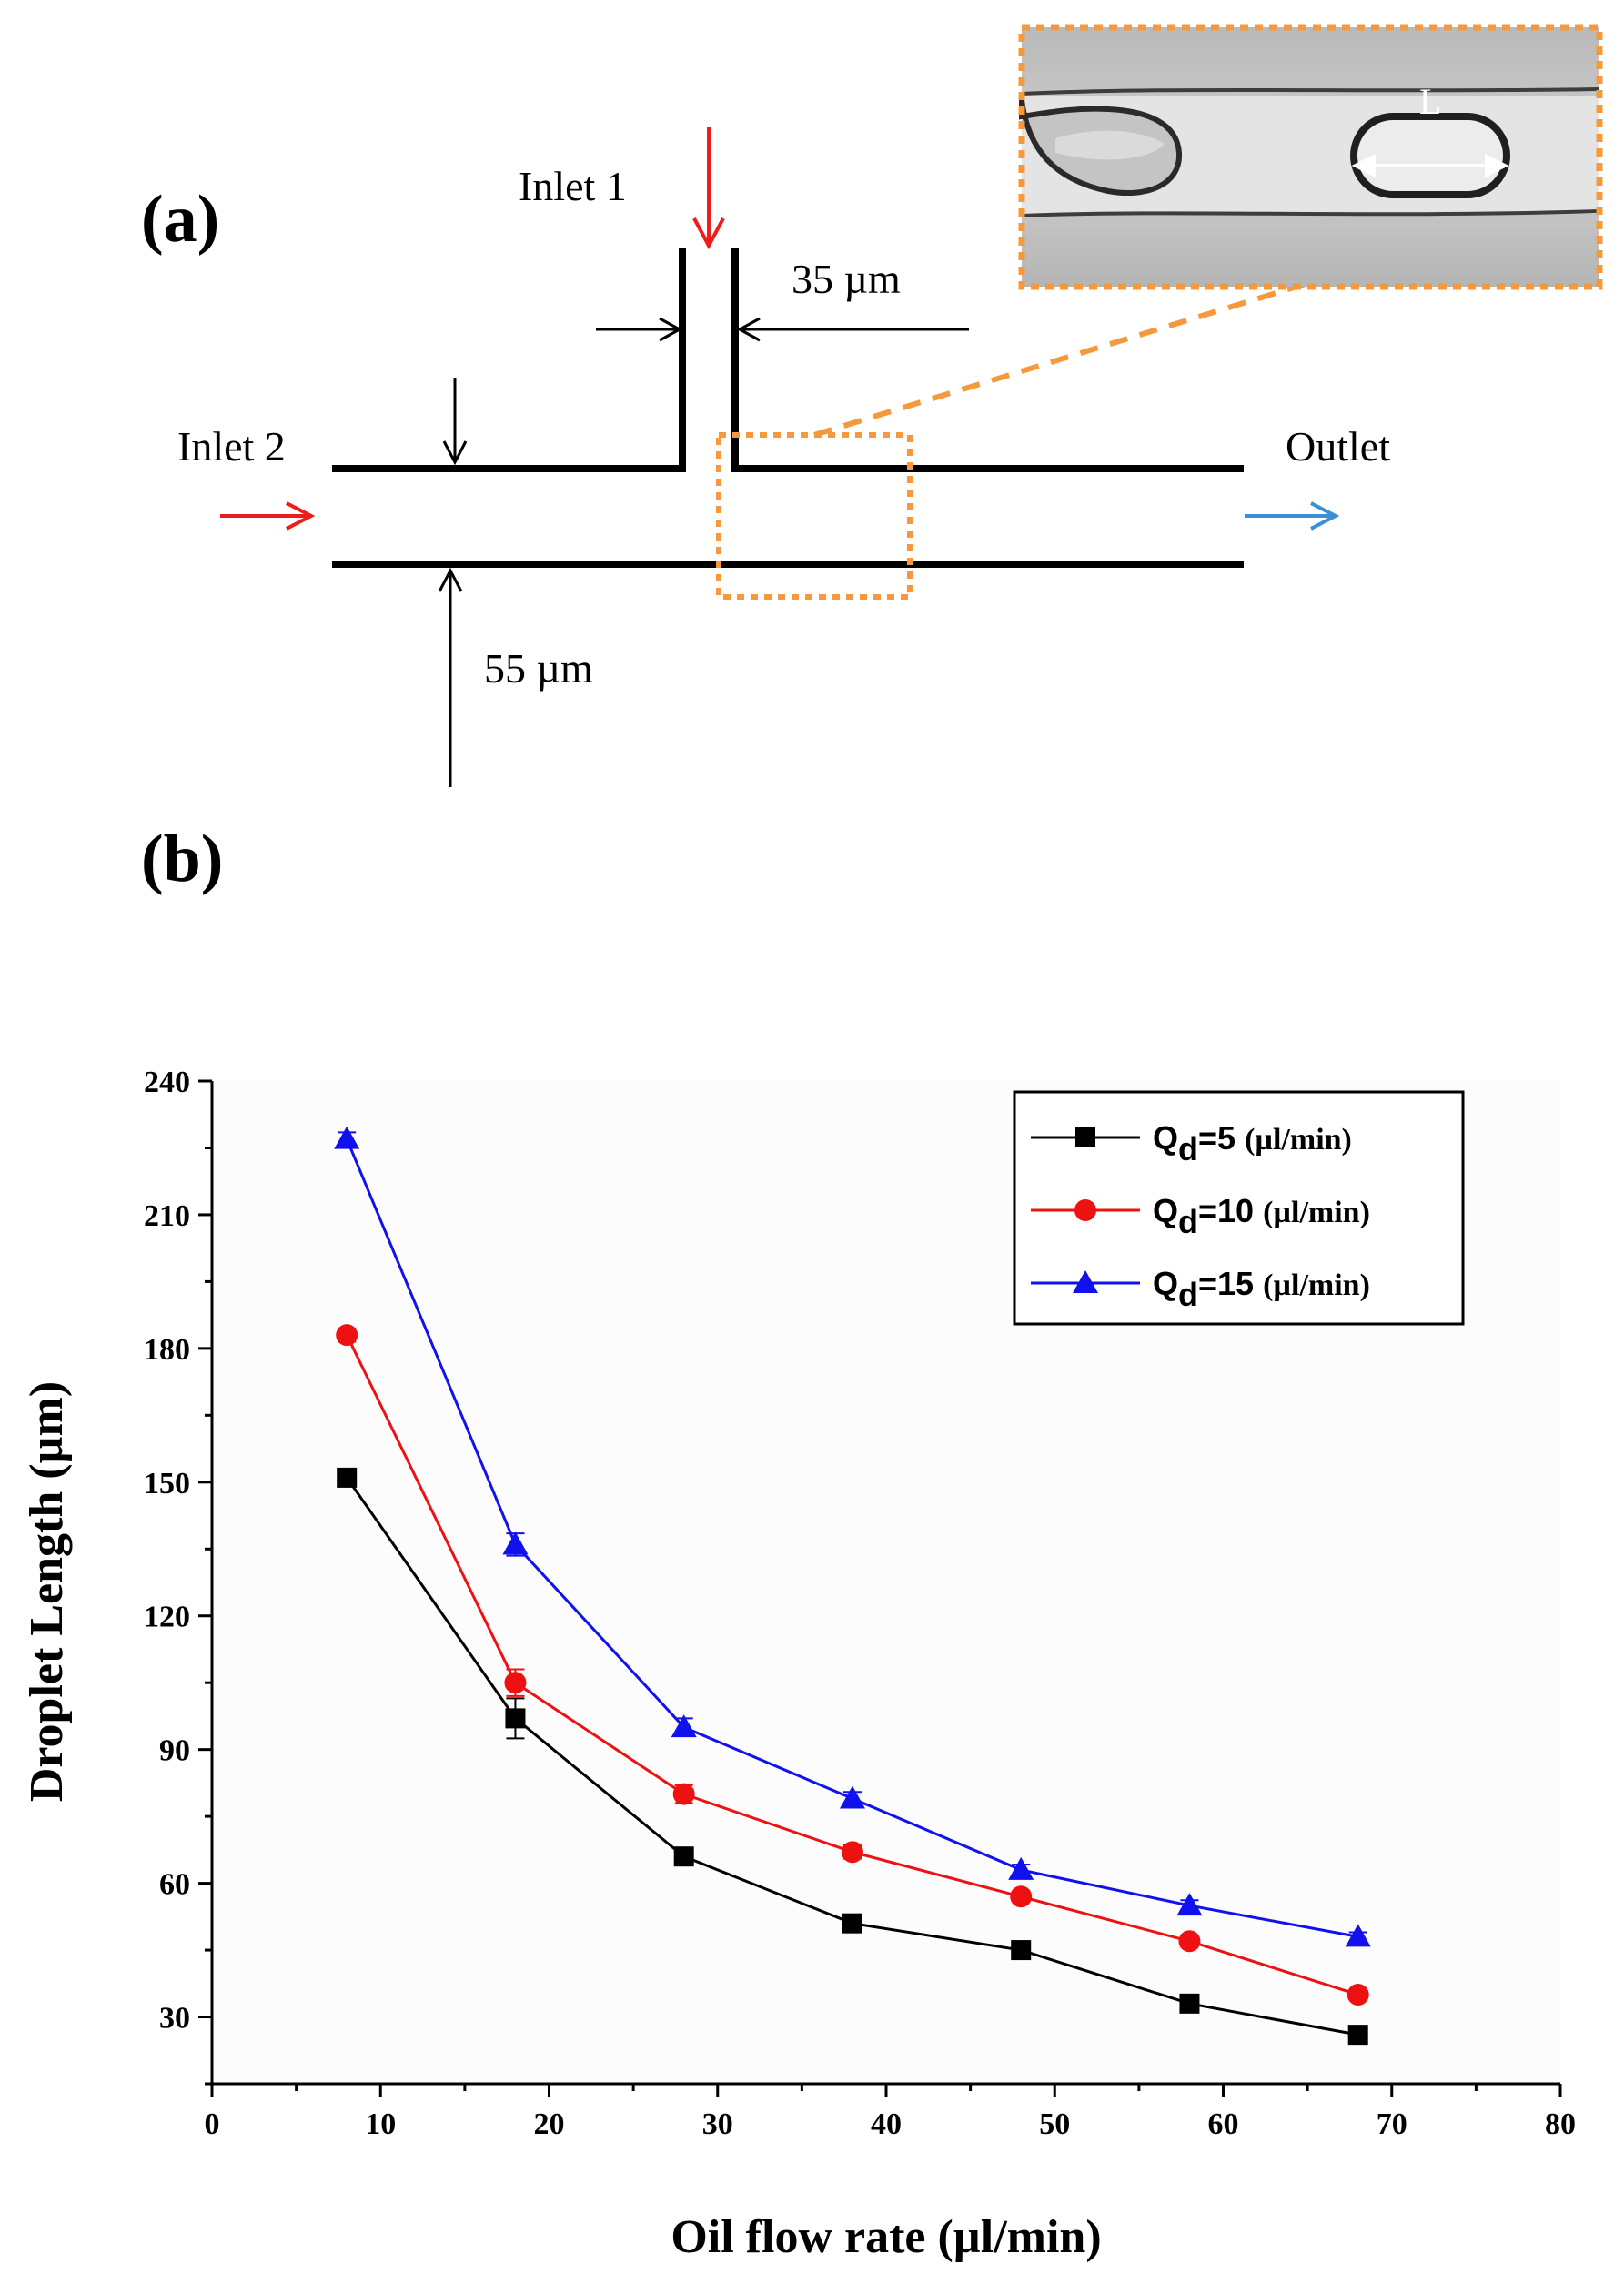  I want to click on x-tick-label: 50, so click(1054, 2124).